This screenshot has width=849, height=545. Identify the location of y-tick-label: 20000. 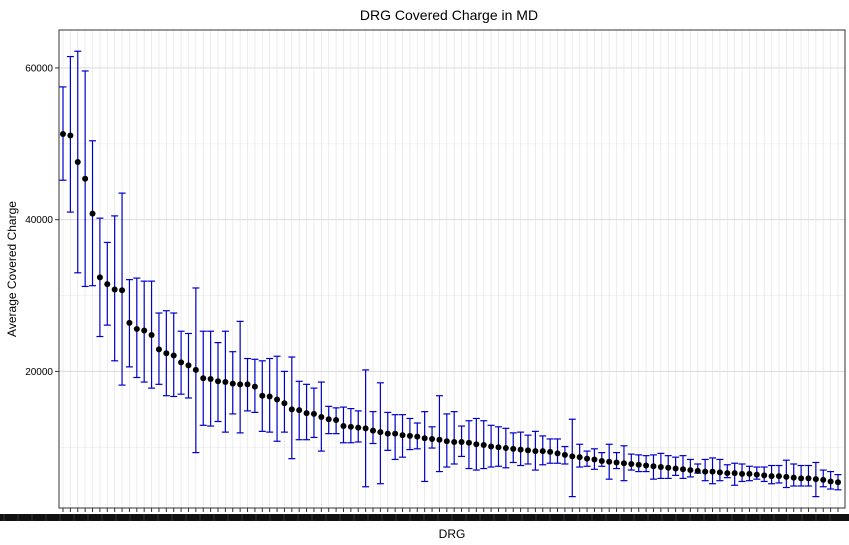
(39, 372).